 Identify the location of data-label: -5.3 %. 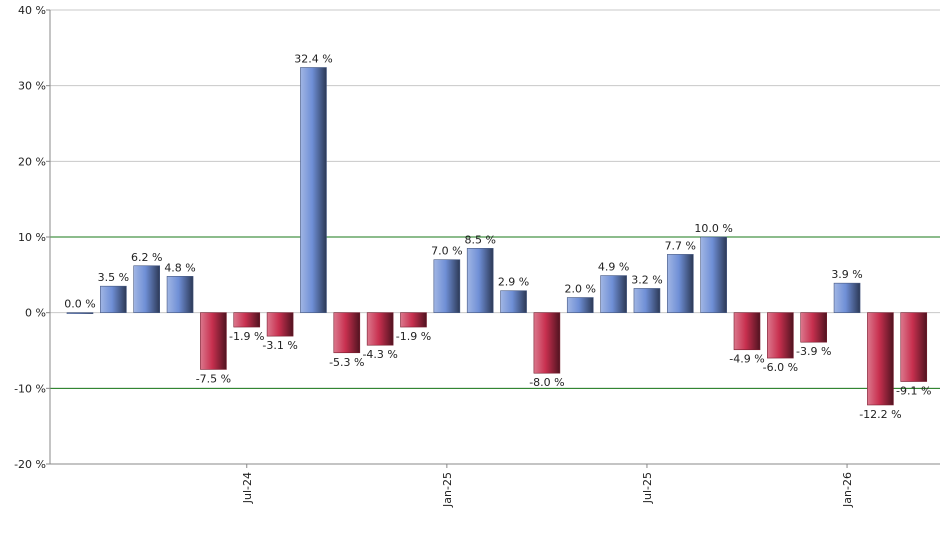
(346, 362).